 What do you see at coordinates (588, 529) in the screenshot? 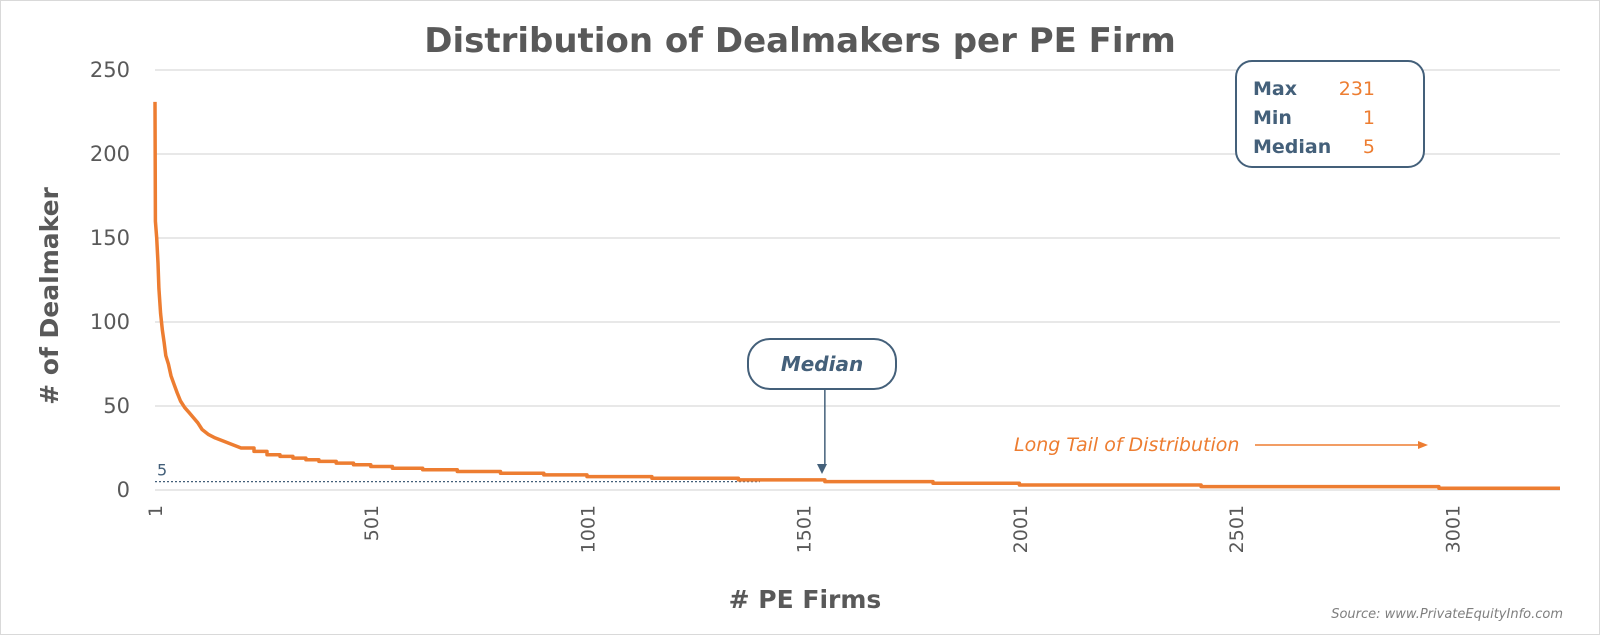
I see `x-tick-label: 1001` at bounding box center [588, 529].